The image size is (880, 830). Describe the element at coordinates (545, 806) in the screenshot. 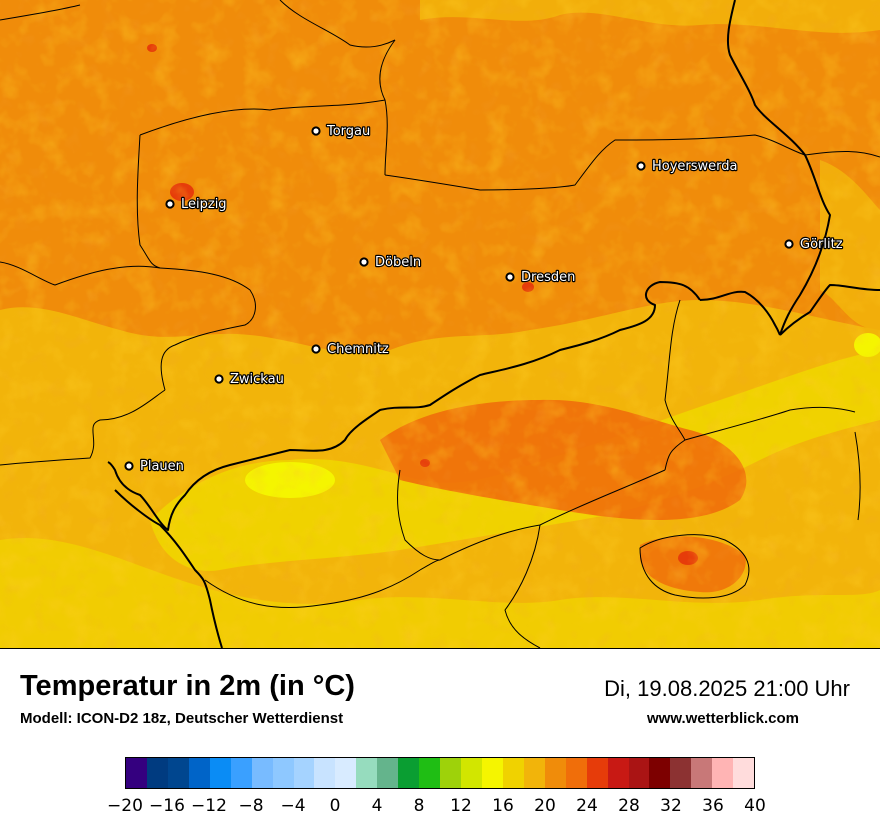

I see `colorbar-tick-label: 20` at that location.